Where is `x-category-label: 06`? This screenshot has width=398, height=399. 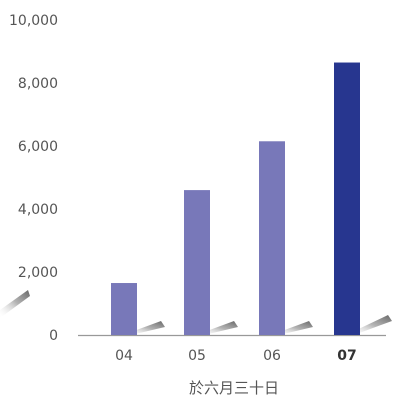
x-category-label: 06 is located at coordinates (272, 356).